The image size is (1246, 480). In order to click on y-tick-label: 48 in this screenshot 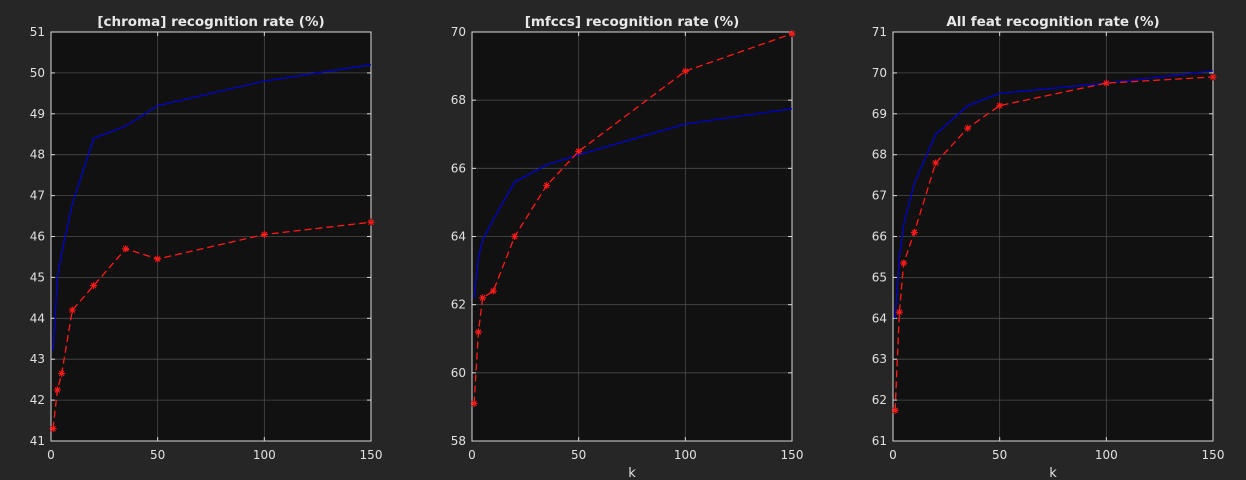, I will do `click(37, 155)`.